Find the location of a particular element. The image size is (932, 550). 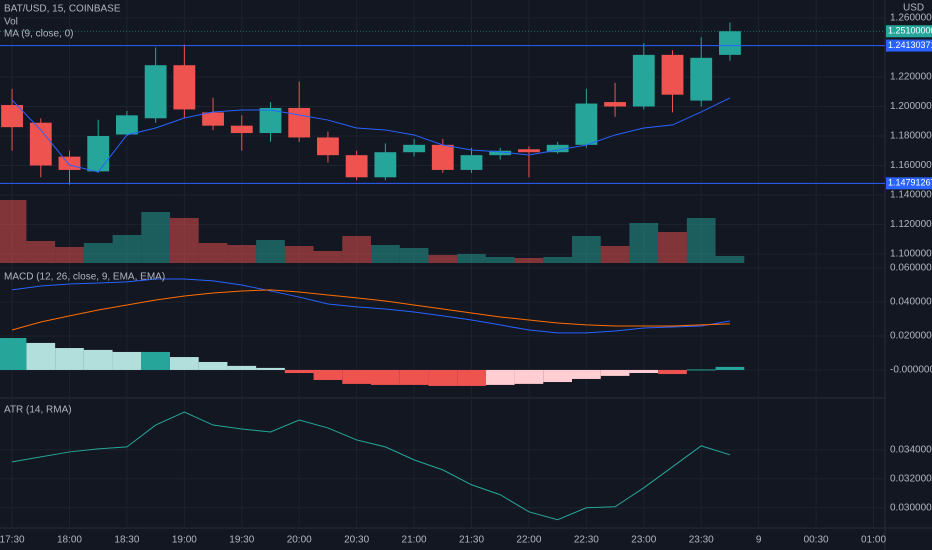

y-tick-label: -0.00000000 is located at coordinates (911, 370).